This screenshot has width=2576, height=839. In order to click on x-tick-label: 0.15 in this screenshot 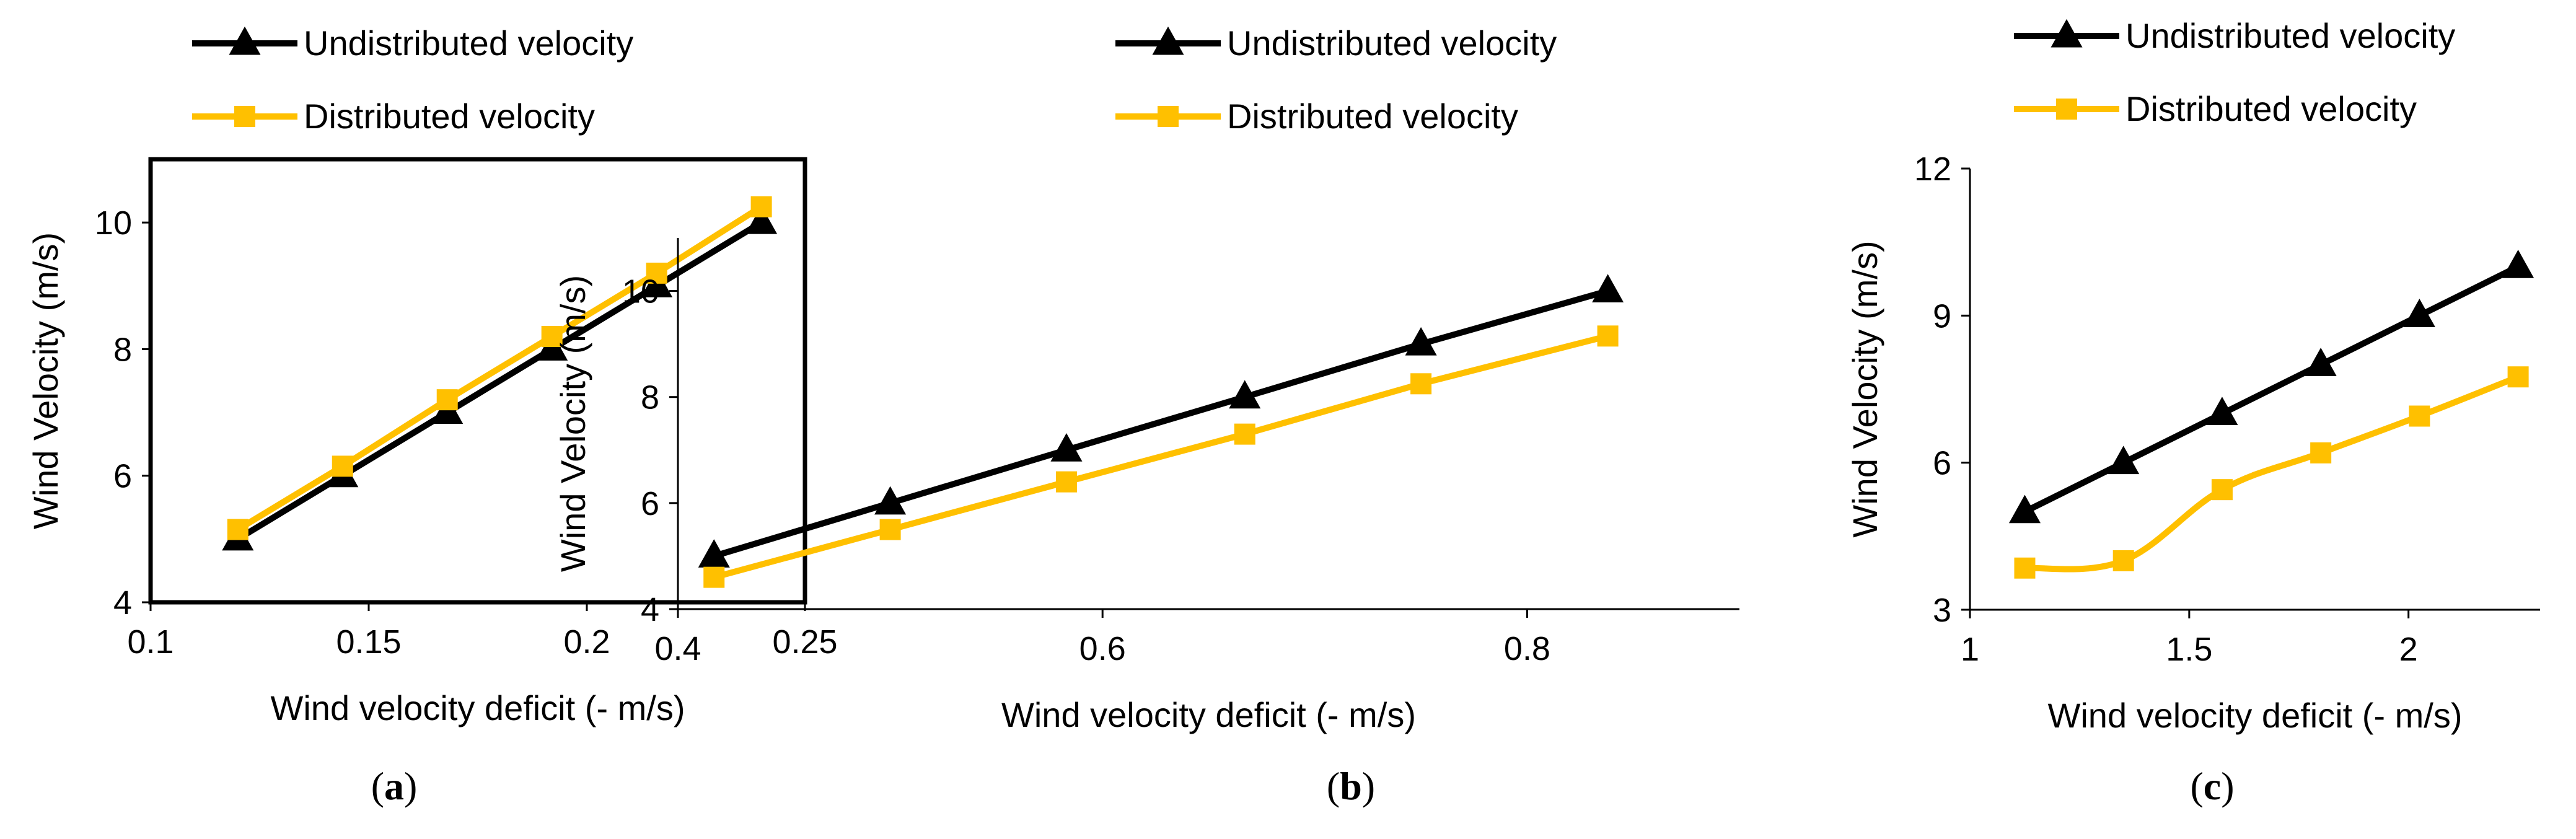, I will do `click(368, 642)`.